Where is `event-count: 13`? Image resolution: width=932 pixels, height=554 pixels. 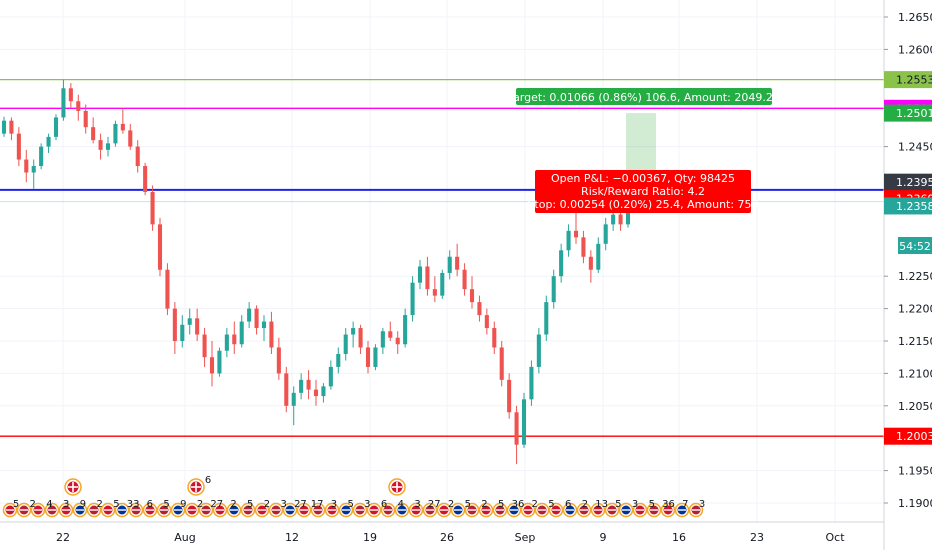
event-count: 13 is located at coordinates (601, 504).